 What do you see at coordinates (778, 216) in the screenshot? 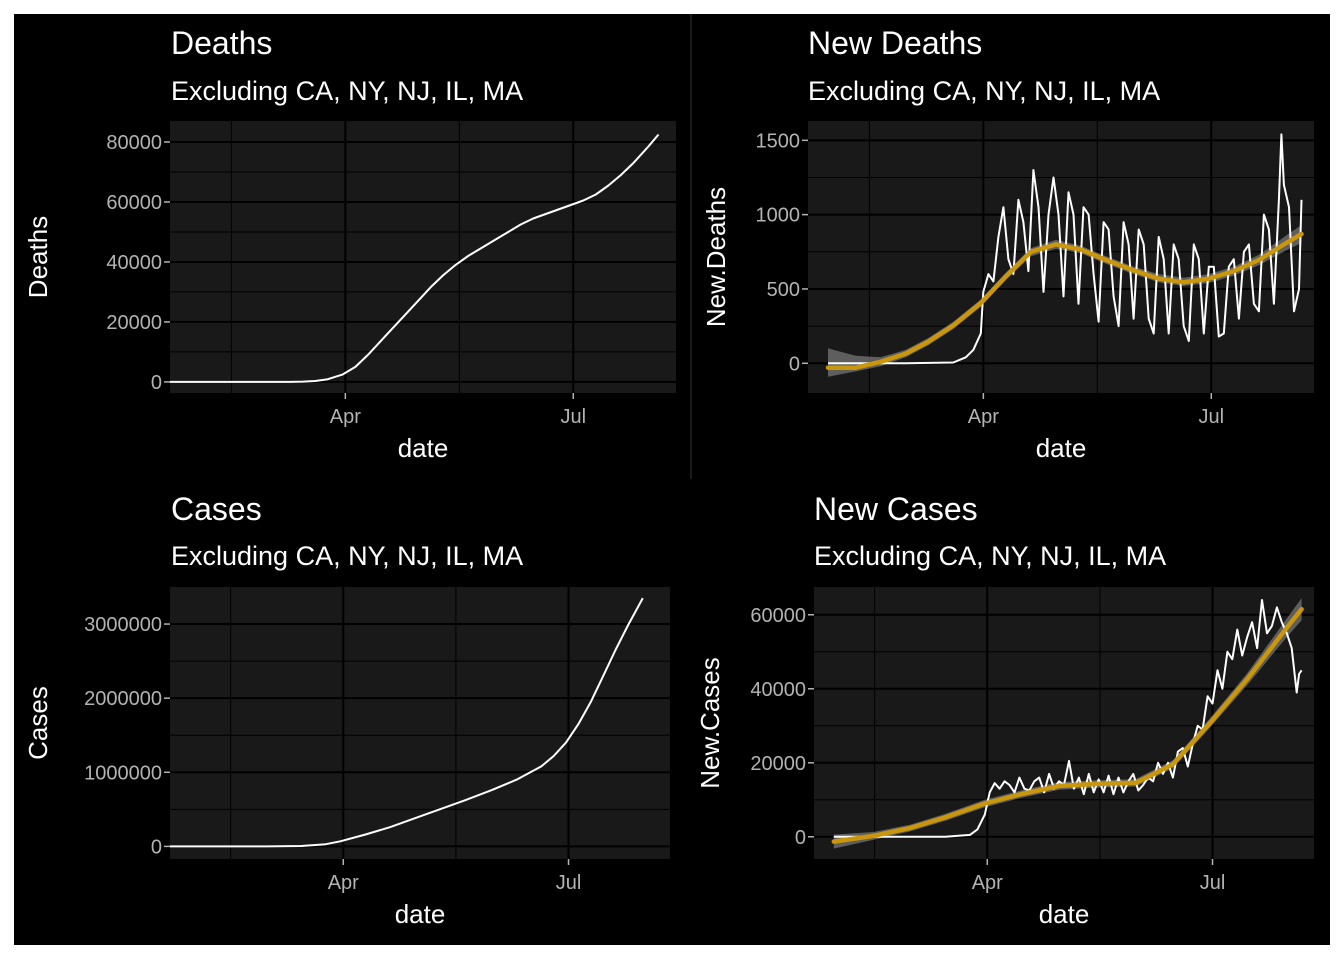
I see `y-tick-label: 1000` at bounding box center [778, 216].